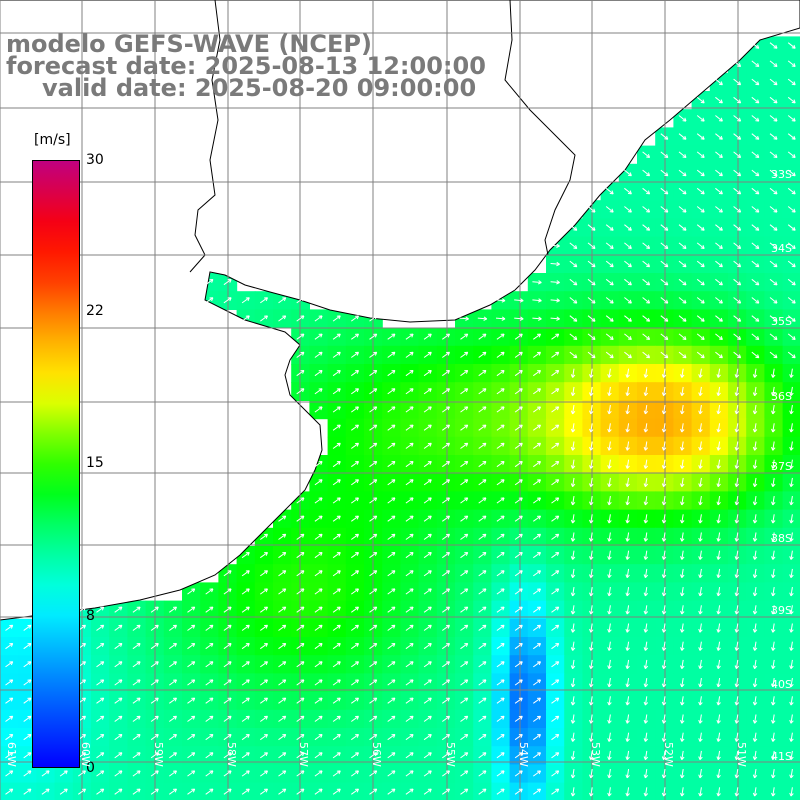 Image resolution: width=800 pixels, height=800 pixels. Describe the element at coordinates (523, 754) in the screenshot. I see `lon-label: 54W` at that location.